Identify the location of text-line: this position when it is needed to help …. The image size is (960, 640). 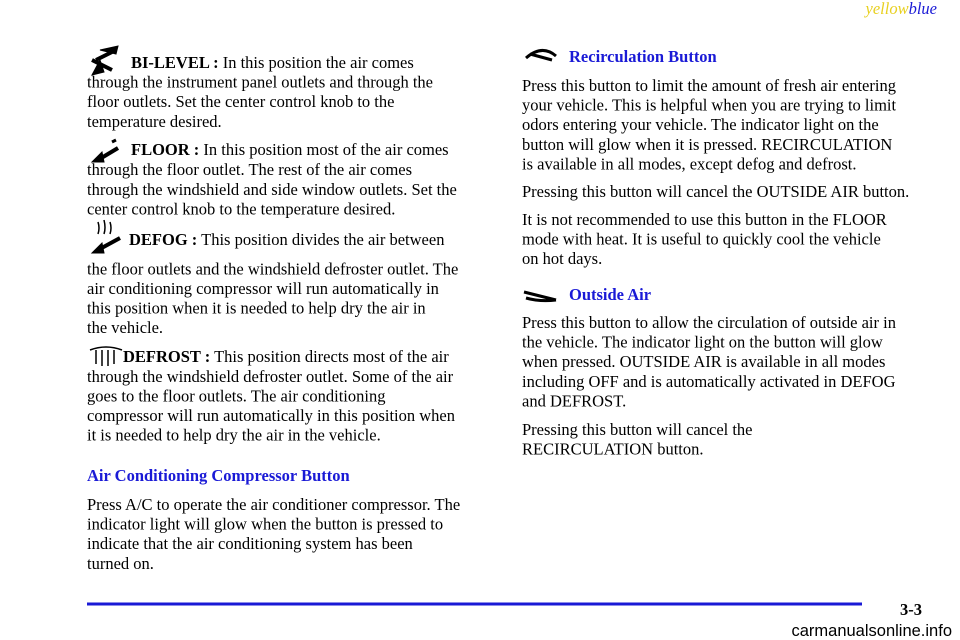
(256, 308).